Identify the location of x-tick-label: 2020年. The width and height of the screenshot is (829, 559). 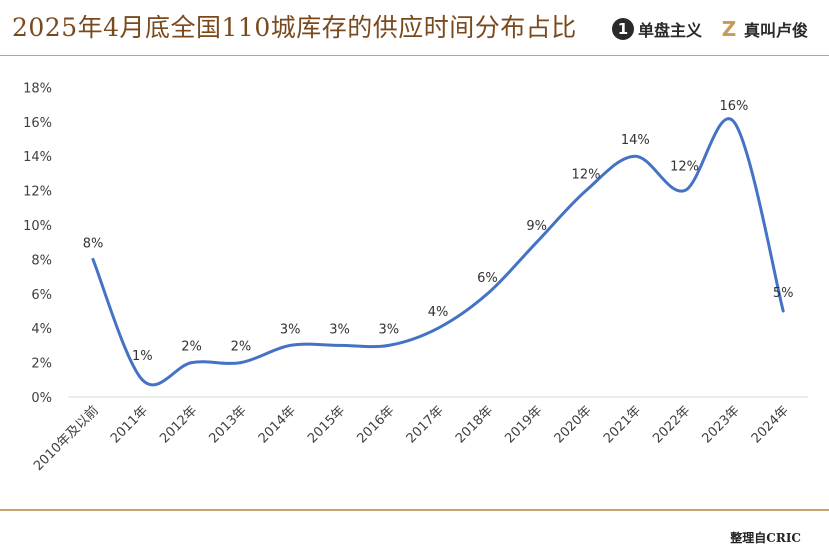
(573, 424).